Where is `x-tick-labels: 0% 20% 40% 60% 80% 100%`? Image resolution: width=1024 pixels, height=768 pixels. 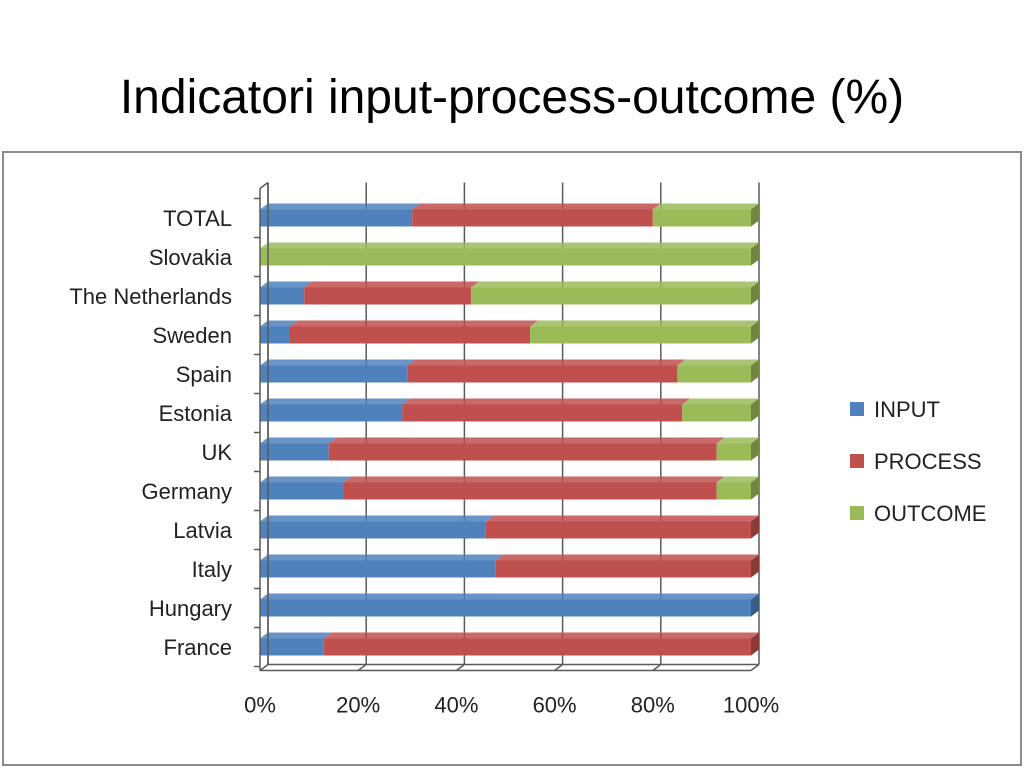
x-tick-labels: 0% 20% 40% 60% 80% 100% is located at coordinates (511, 705).